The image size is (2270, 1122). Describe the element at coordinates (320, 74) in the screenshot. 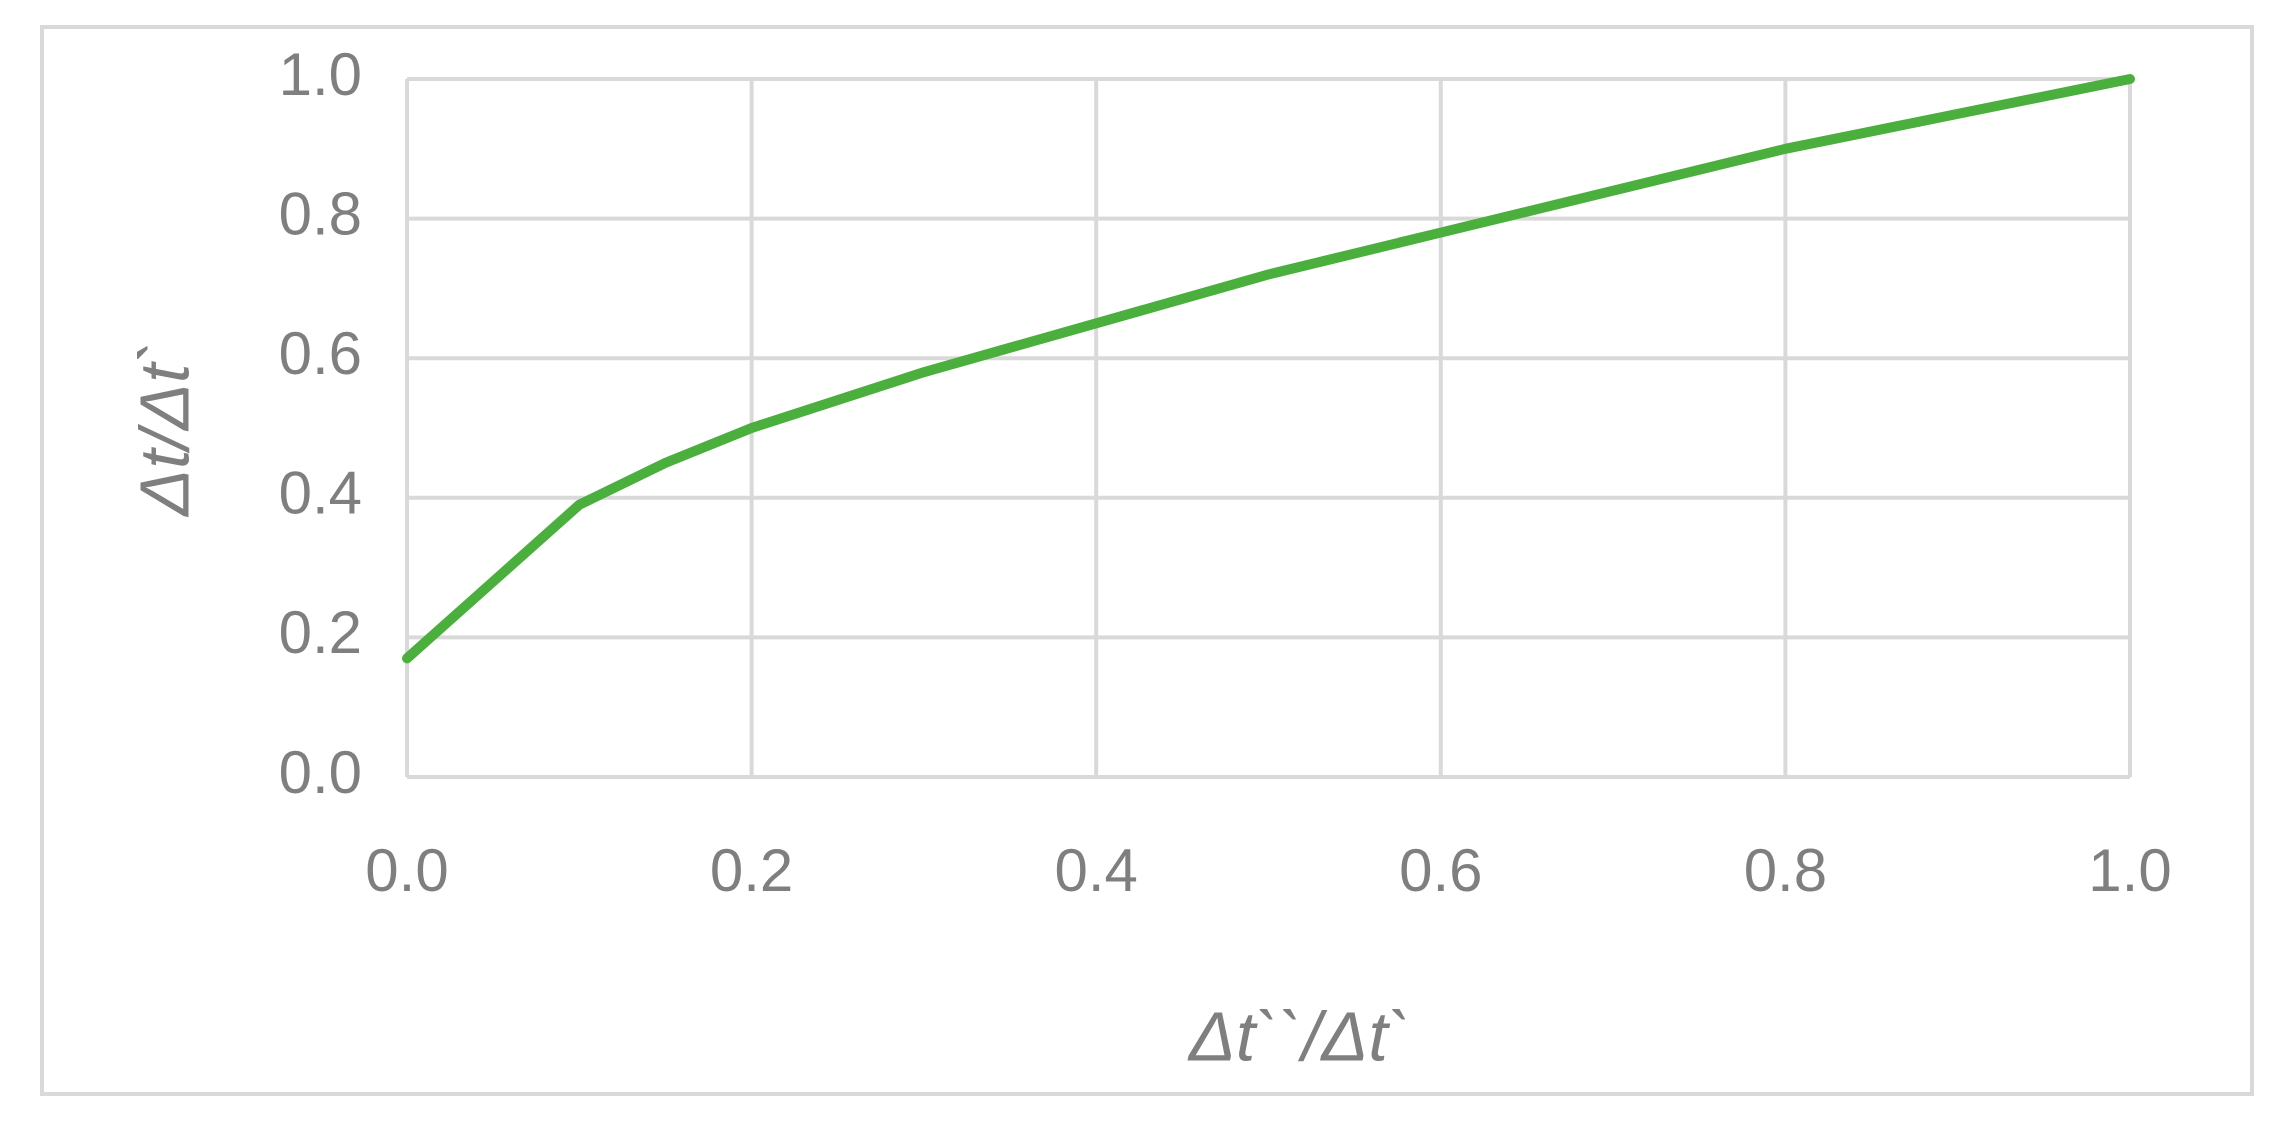

I see `y-tick-label: 1.0` at that location.